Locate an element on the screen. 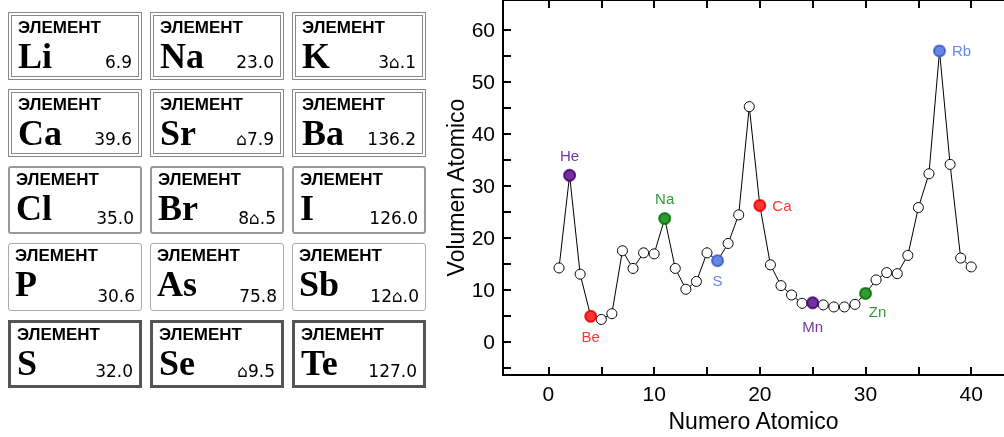 This screenshot has width=1004, height=437. x-tick-label: 20 is located at coordinates (760, 394).